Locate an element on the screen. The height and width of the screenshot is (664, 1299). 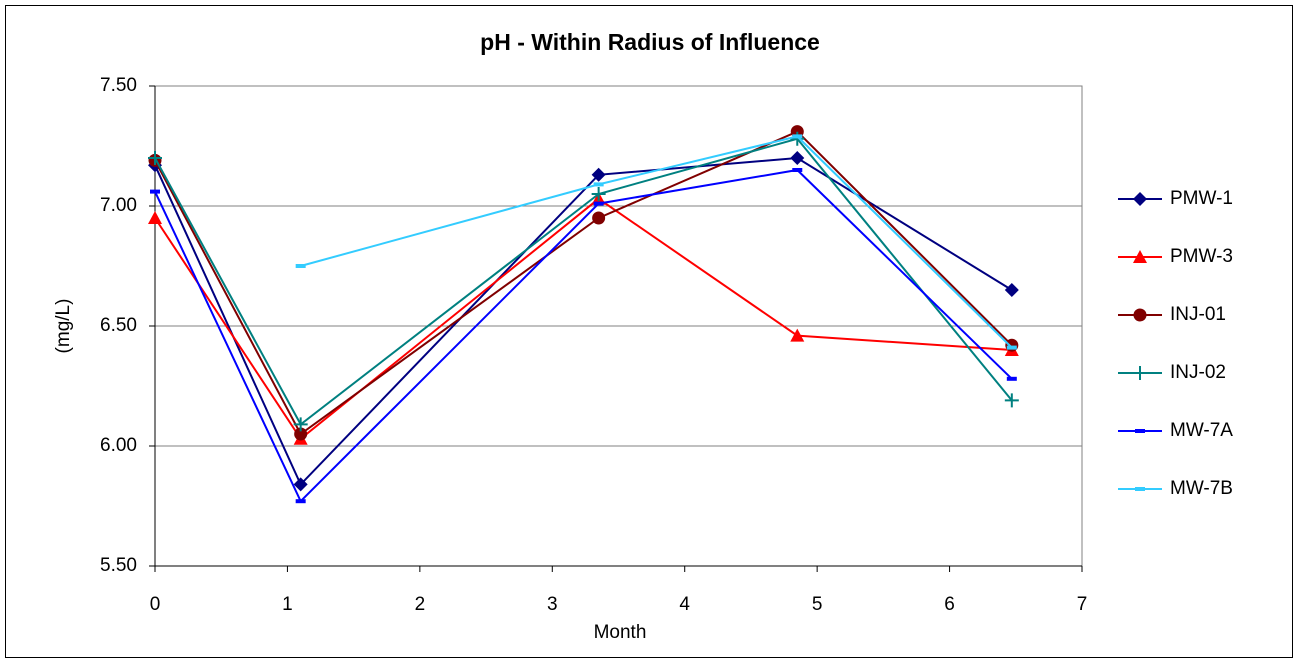
x-axis-label: Month is located at coordinates (620, 632).